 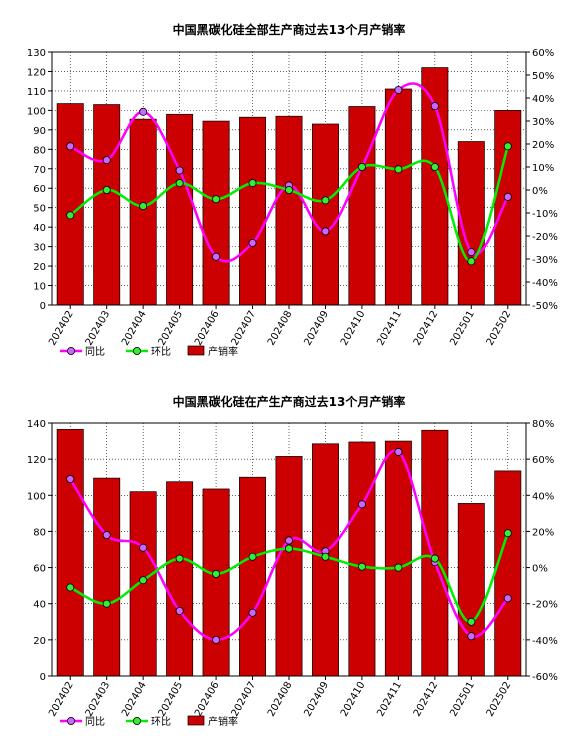 I want to click on chart-2-ytick-right-label: -20%, so click(x=545, y=605).